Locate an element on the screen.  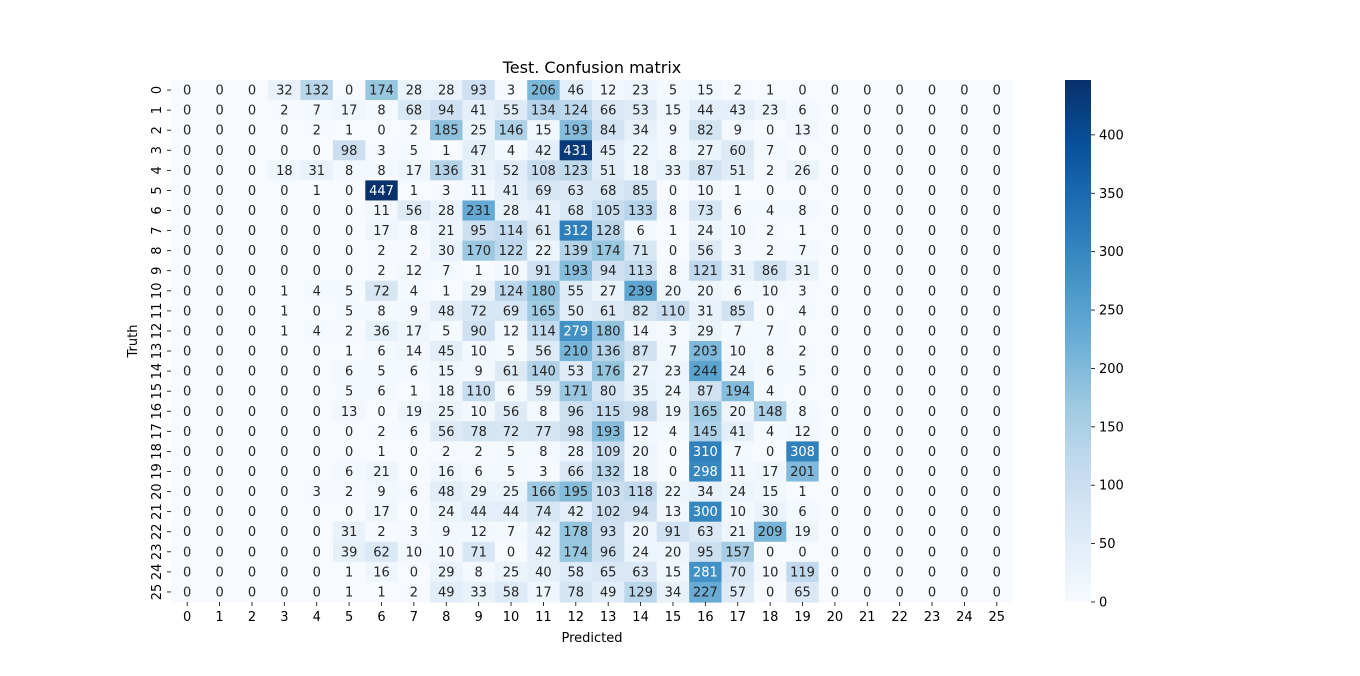
cell-value-label: 2 is located at coordinates (770, 171).